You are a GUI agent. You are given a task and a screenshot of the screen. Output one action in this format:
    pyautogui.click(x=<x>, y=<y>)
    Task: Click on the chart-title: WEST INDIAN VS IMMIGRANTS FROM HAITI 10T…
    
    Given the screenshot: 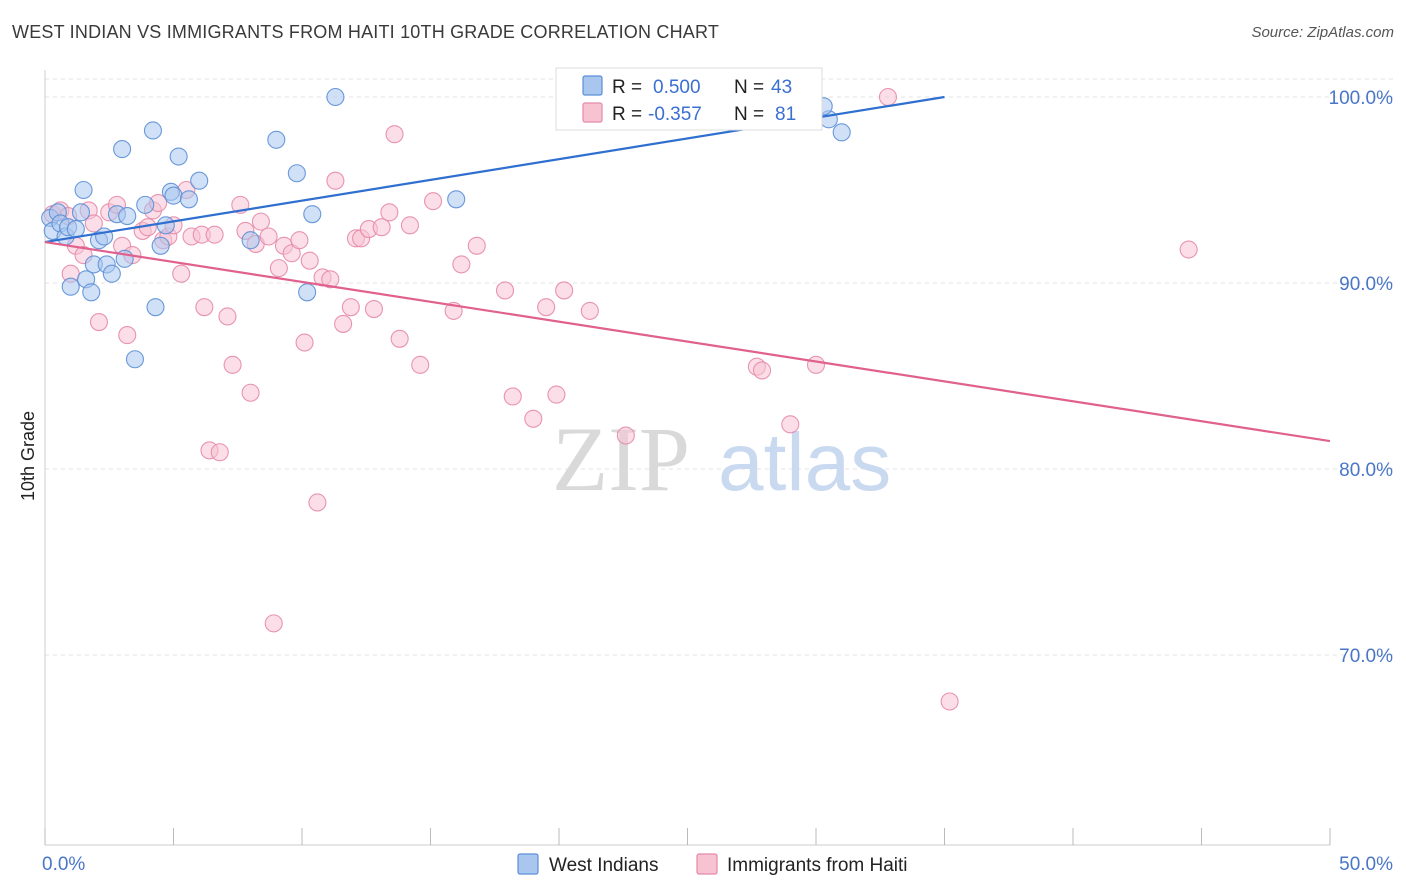 What is the action you would take?
    pyautogui.click(x=366, y=32)
    